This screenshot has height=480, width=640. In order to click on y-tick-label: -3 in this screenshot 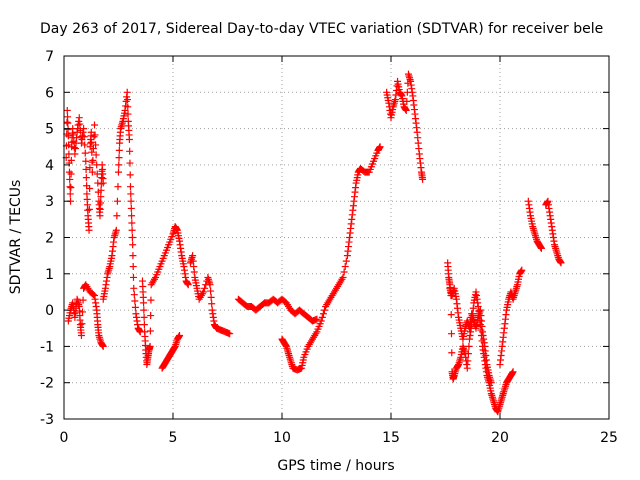, I will do `click(47, 420)`.